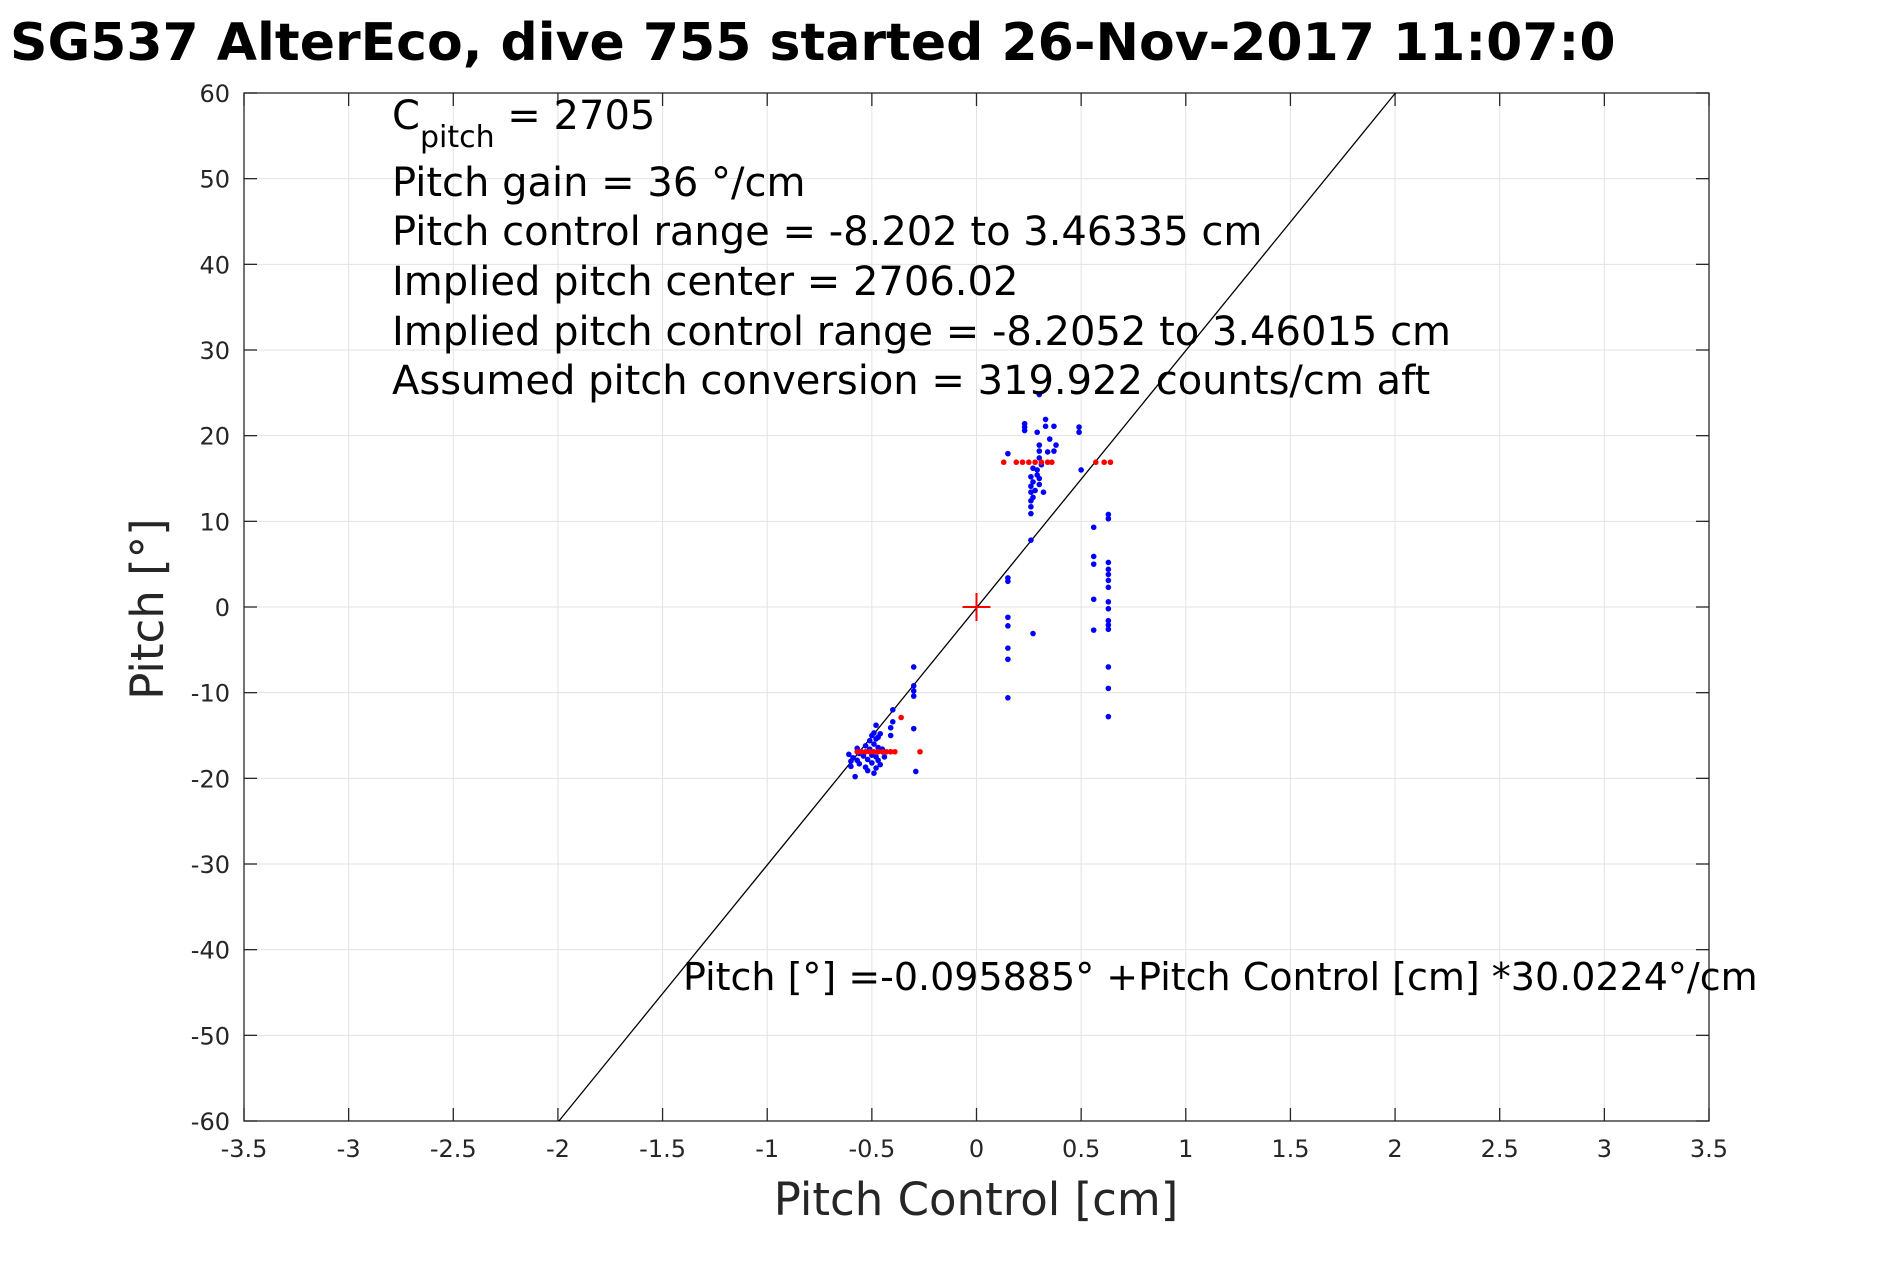 Image resolution: width=1890 pixels, height=1264 pixels. I want to click on x-tick-label: 0, so click(976, 1149).